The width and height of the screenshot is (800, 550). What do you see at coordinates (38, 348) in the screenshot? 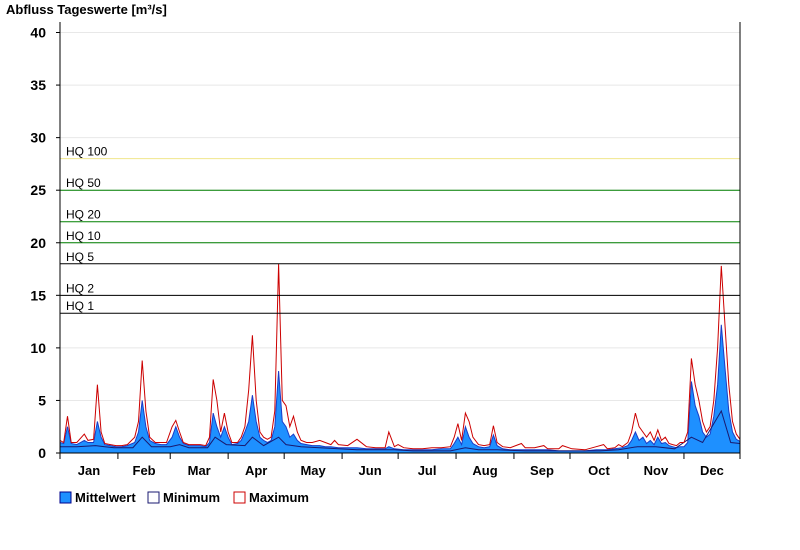
I see `y-tick-label: 10` at bounding box center [38, 348].